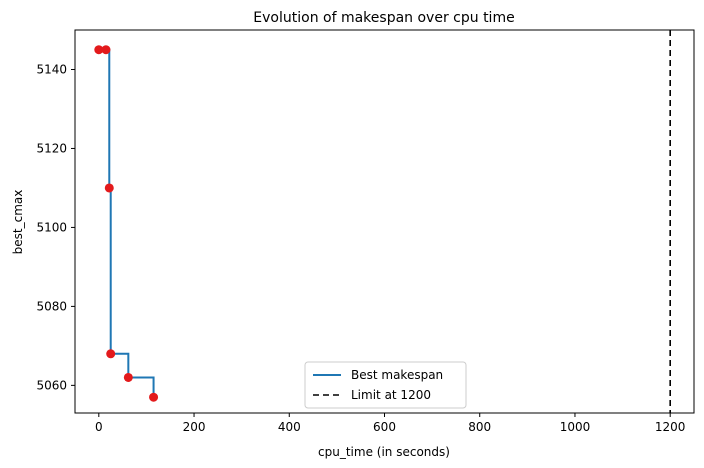 The width and height of the screenshot is (704, 468). I want to click on x-tick-label: 1200, so click(670, 427).